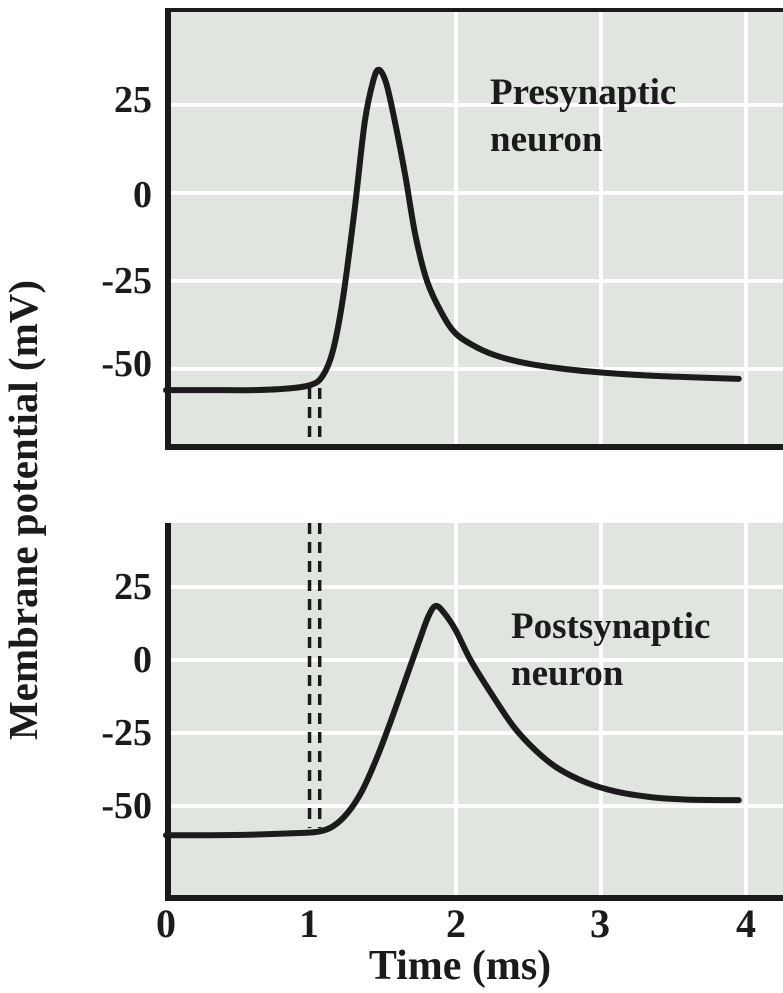  Describe the element at coordinates (746, 923) in the screenshot. I see `x-tick-label-4: 4` at that location.